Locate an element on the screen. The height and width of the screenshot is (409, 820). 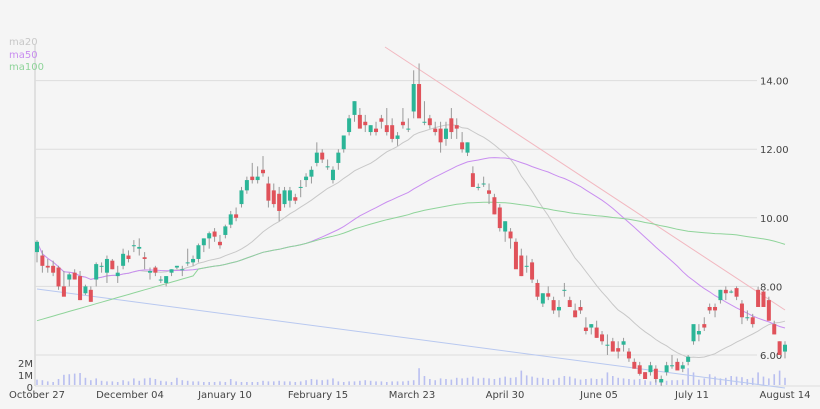
y-tick-label: 6.00 is located at coordinates (771, 356).